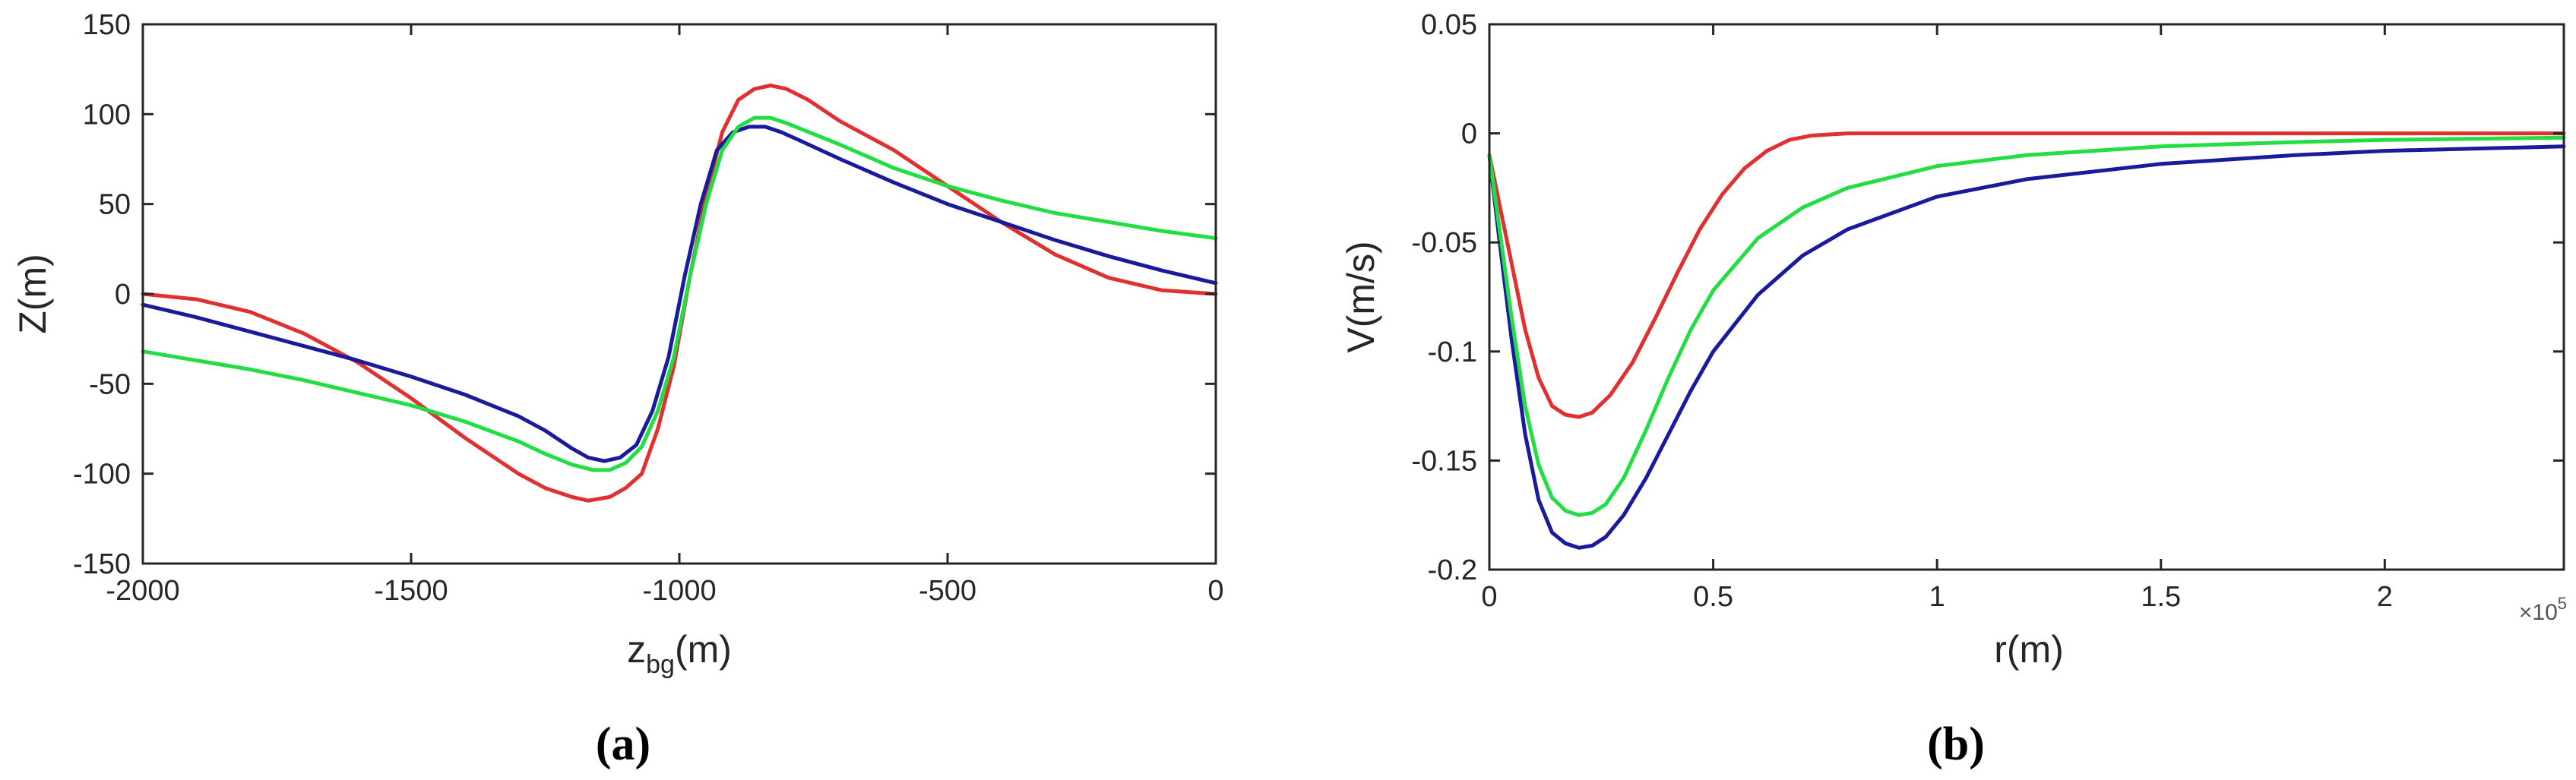  I want to click on panel-b-x-tick-label: 0.5, so click(1713, 597).